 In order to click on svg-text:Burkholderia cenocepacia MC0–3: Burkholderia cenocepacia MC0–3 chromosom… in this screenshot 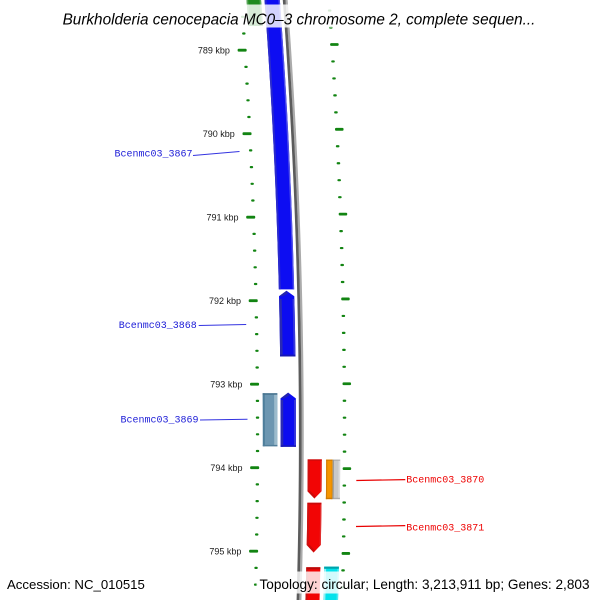, I will do `click(299, 19)`.